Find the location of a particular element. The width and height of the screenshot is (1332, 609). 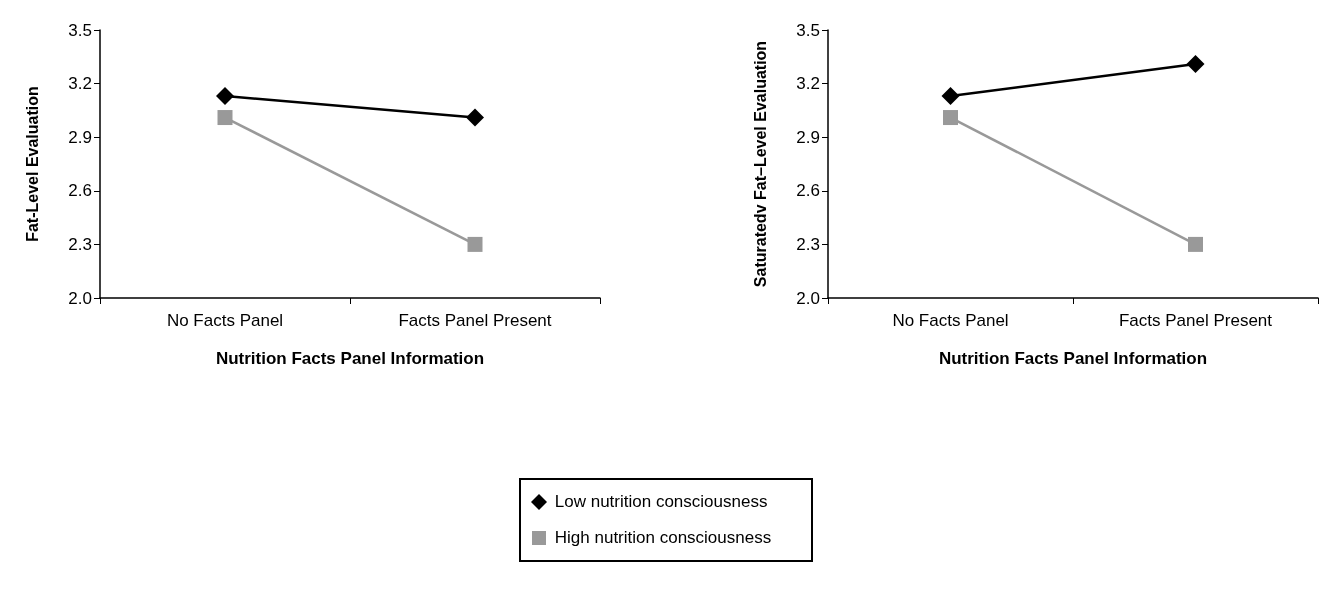

legend-label: Low nutrition consciousness is located at coordinates (661, 502).